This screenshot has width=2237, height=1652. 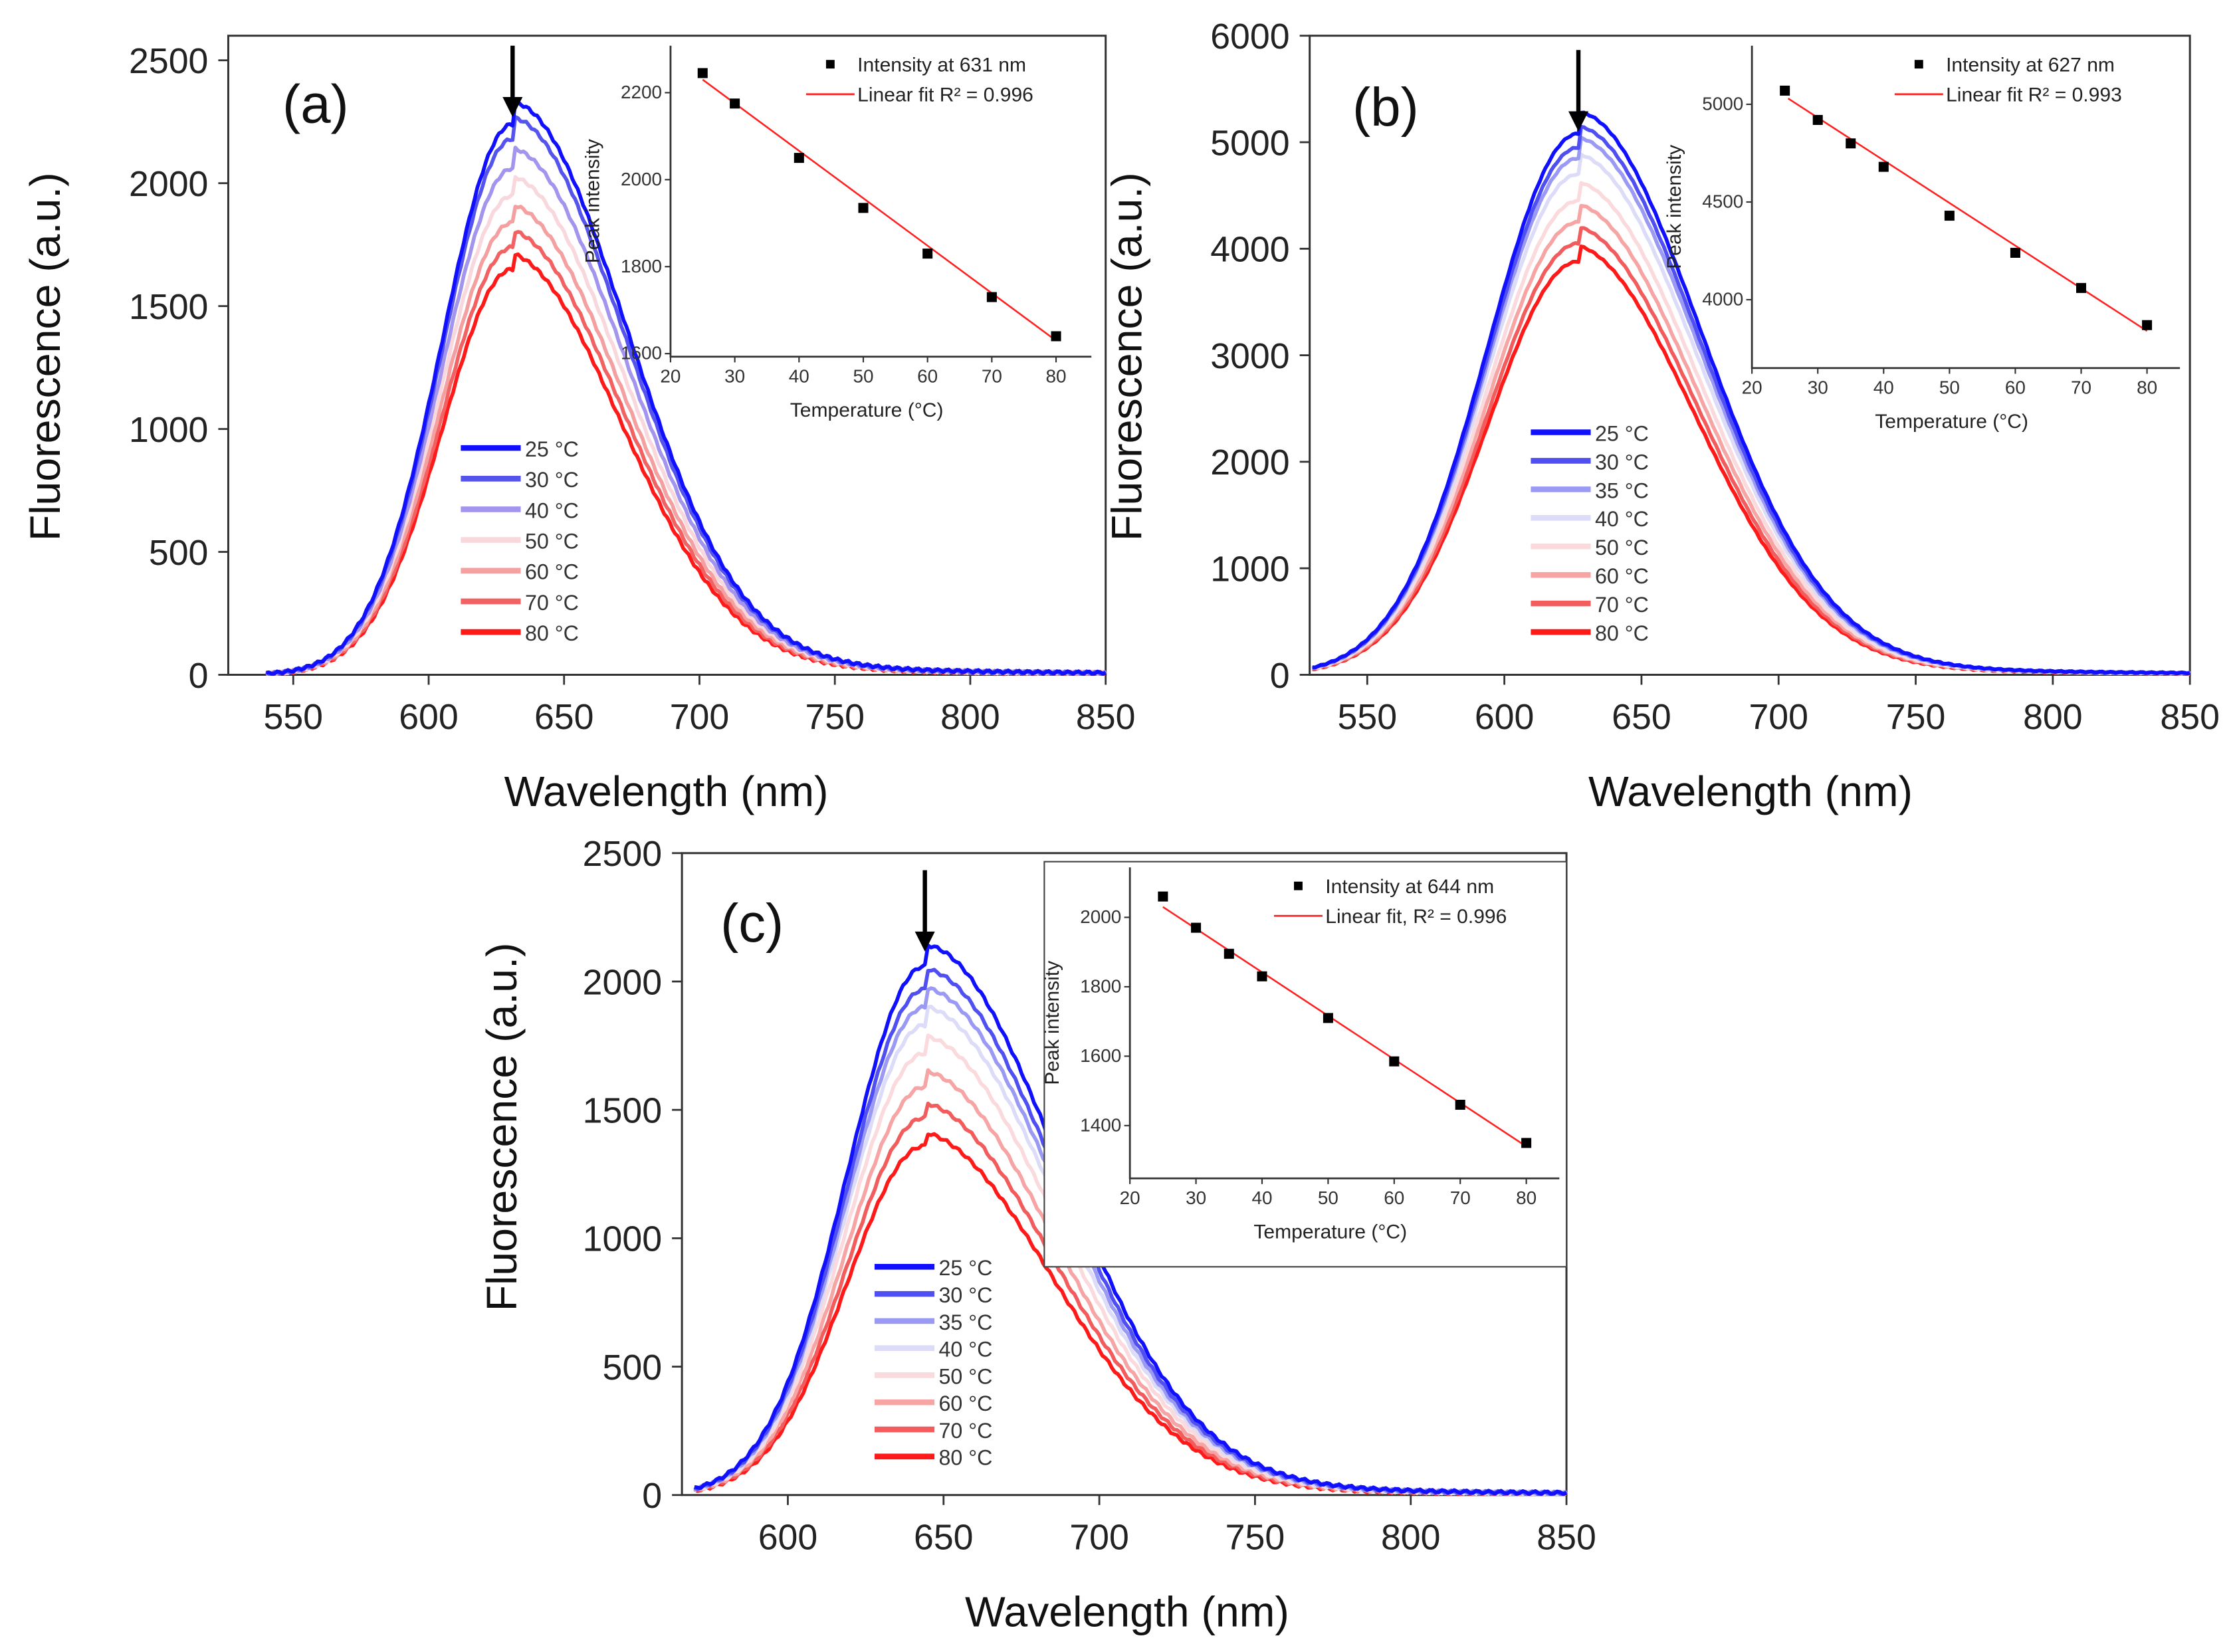 I want to click on spectrum-line-70c, so click(x=686, y=453).